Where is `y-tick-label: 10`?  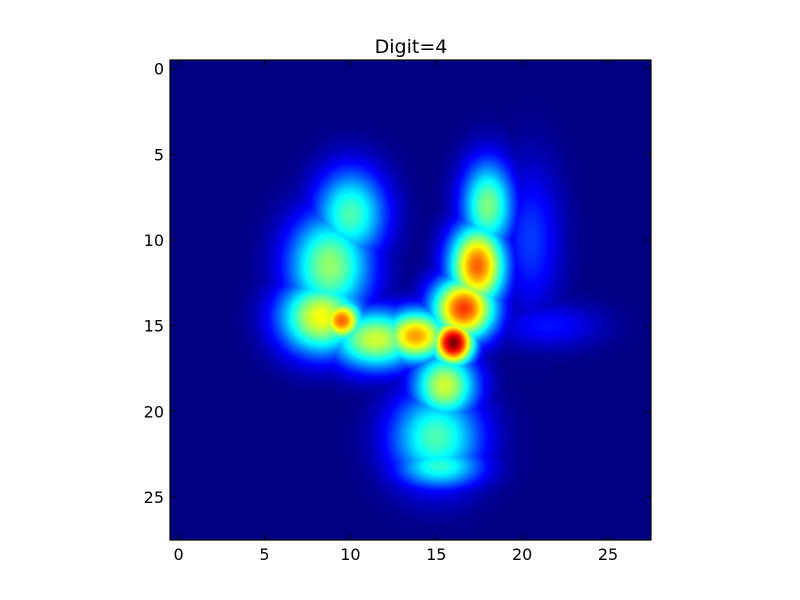 y-tick-label: 10 is located at coordinates (154, 240).